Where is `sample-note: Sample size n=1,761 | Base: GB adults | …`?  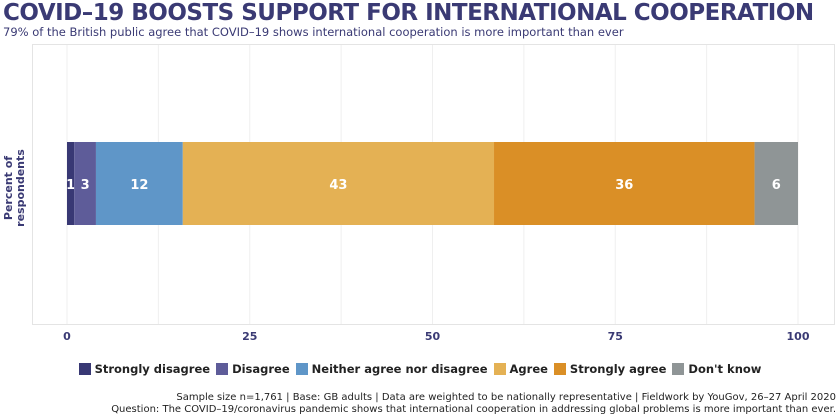 sample-note: Sample size n=1,761 | Base: GB adults | … is located at coordinates (506, 397).